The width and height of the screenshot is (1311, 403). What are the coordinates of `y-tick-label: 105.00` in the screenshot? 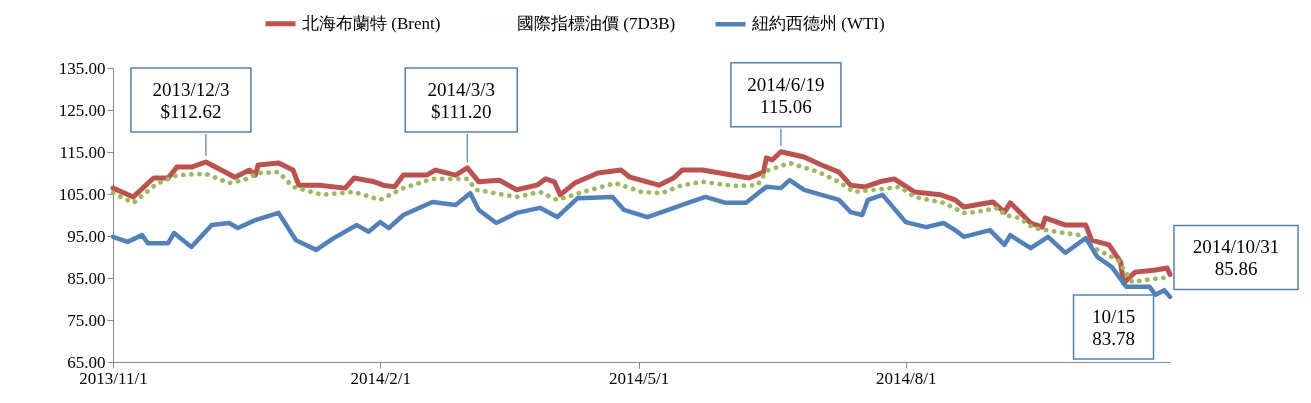 It's located at (82, 194).